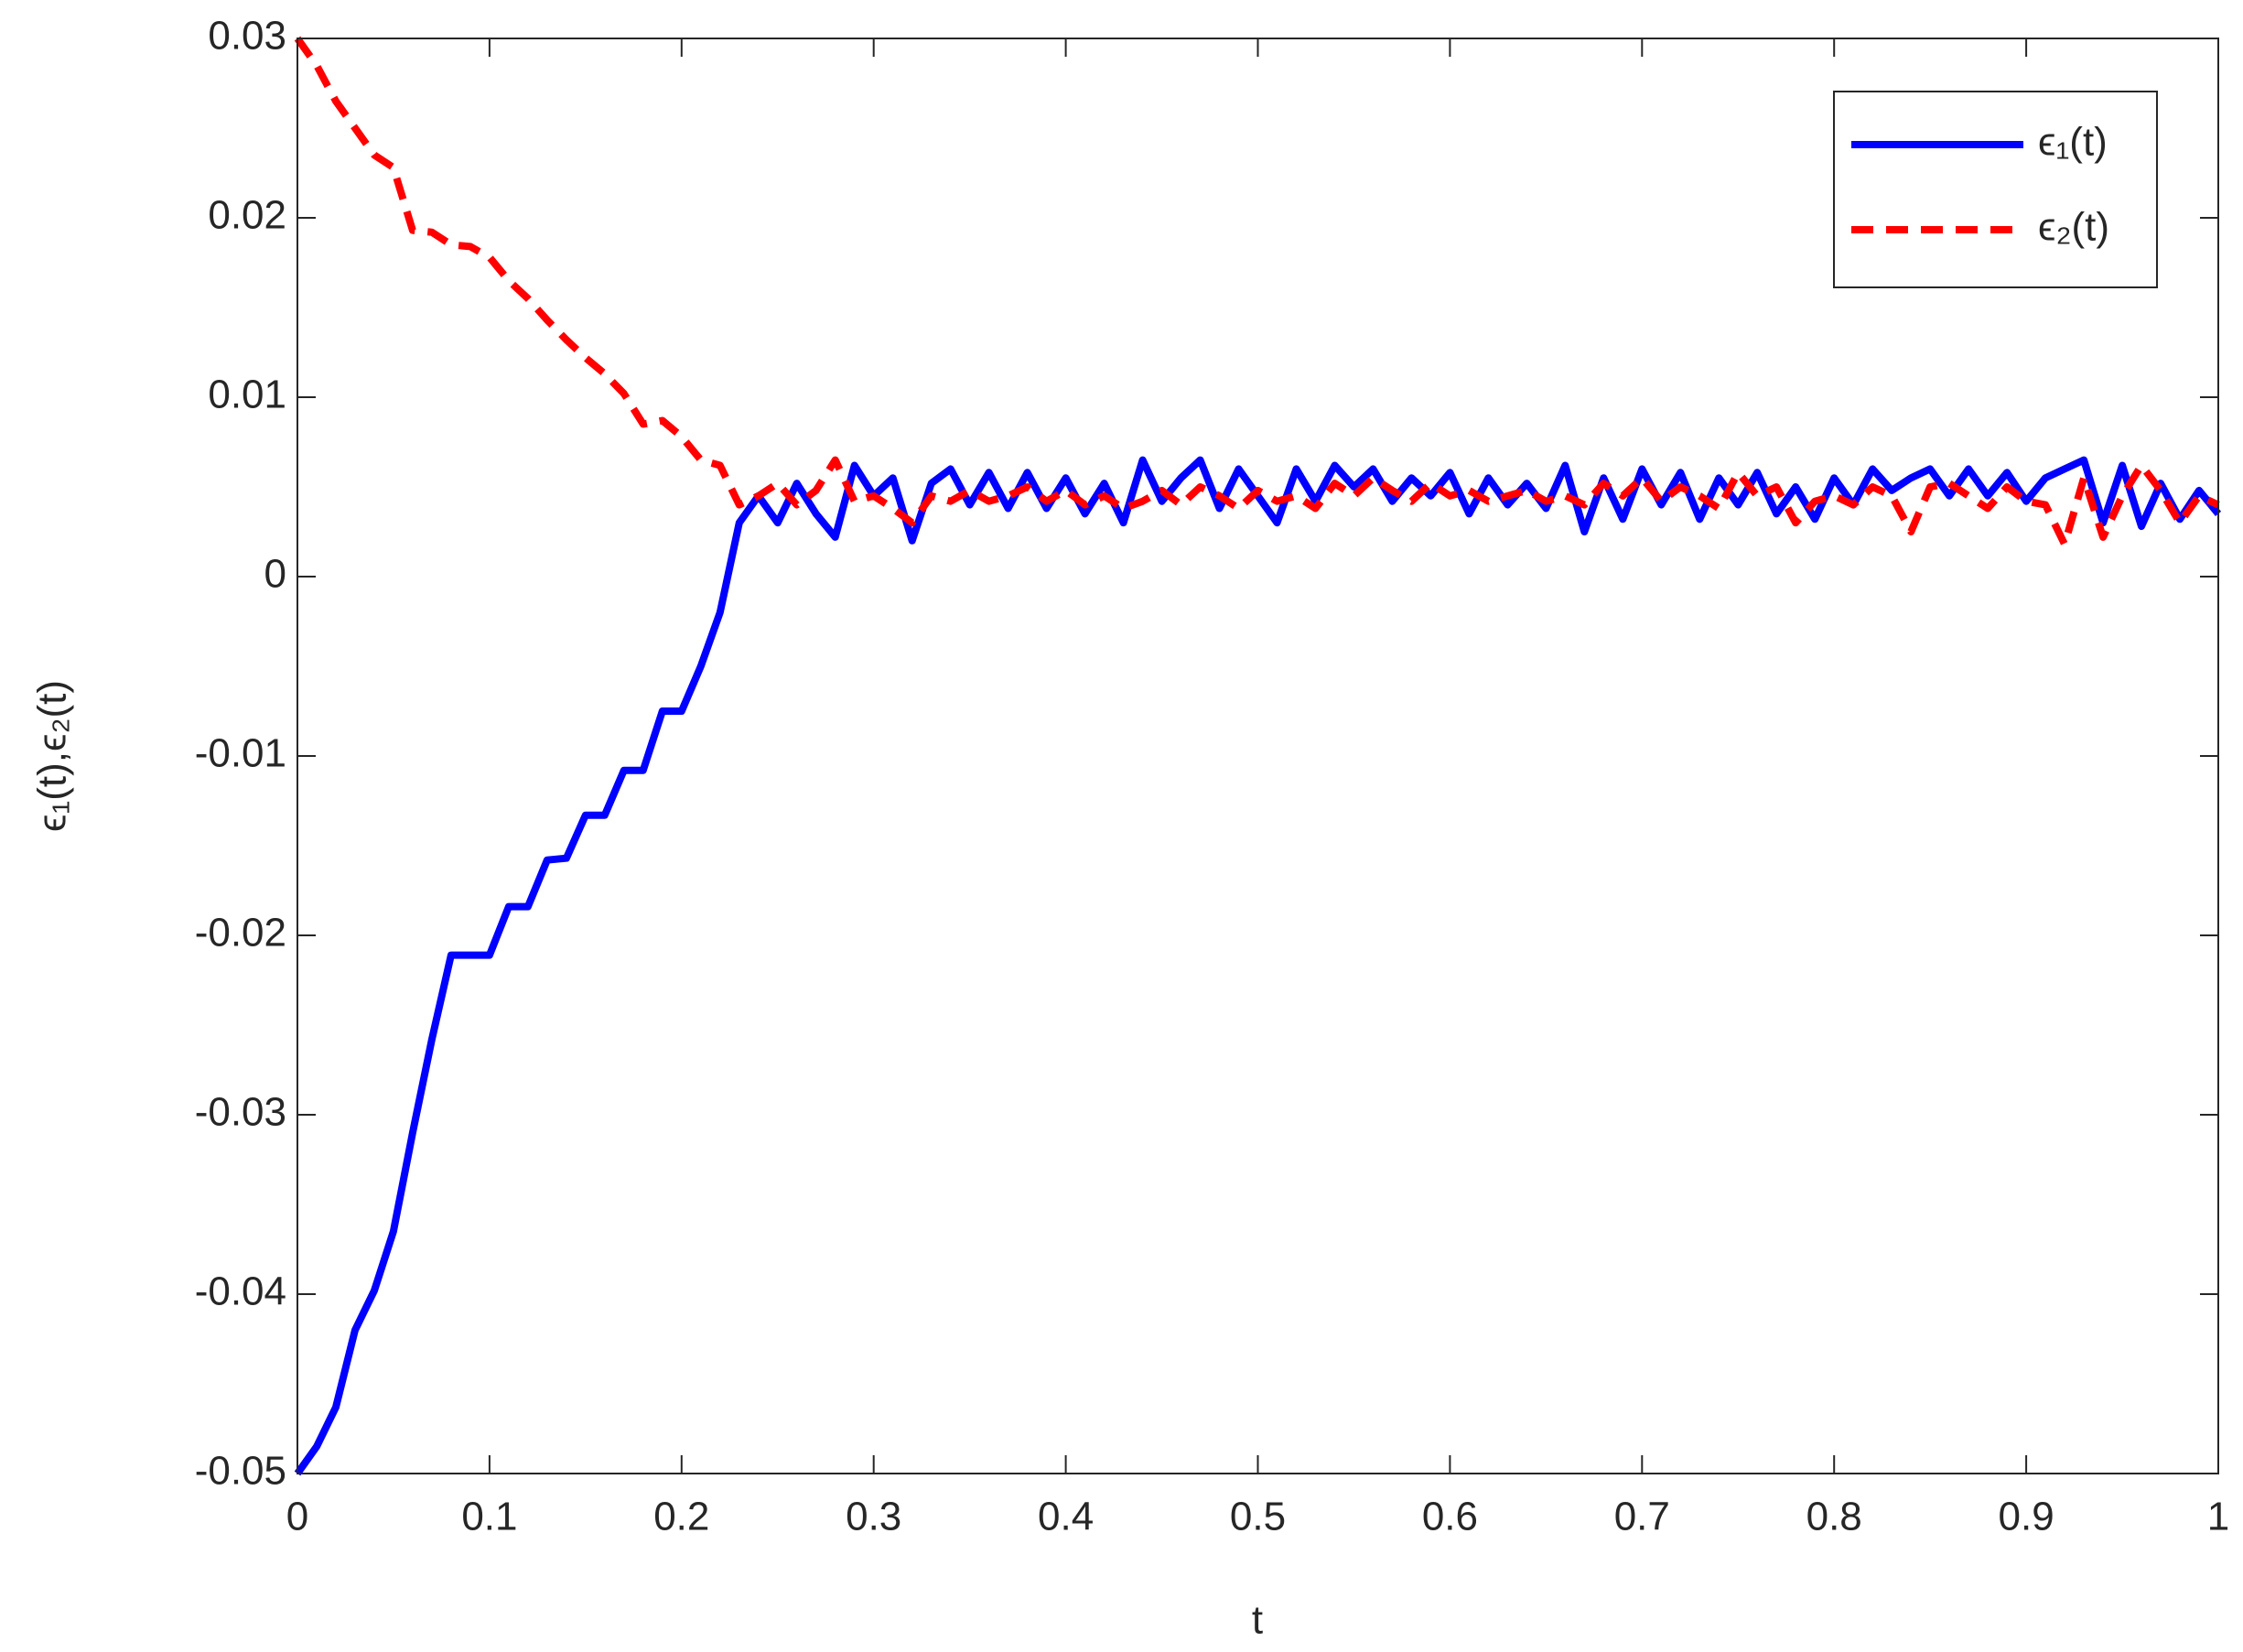 This screenshot has height=1652, width=2243. Describe the element at coordinates (247, 215) in the screenshot. I see `y-tick-label: 0.02` at that location.